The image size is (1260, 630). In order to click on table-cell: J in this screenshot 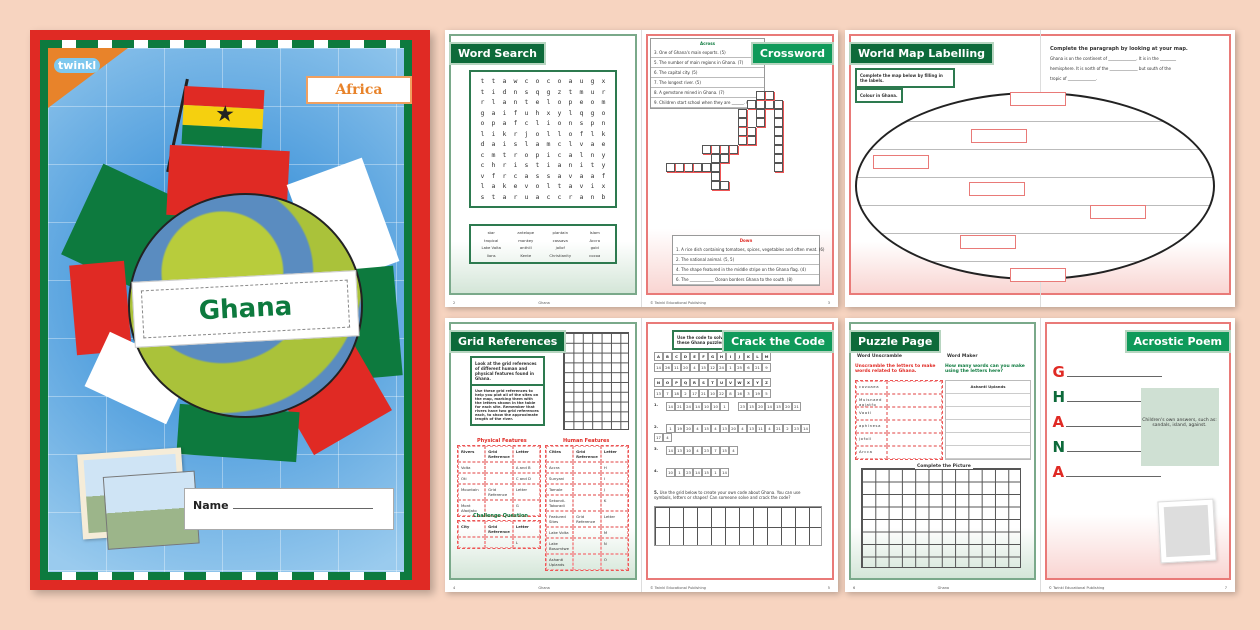, I will do `click(614, 489)`.